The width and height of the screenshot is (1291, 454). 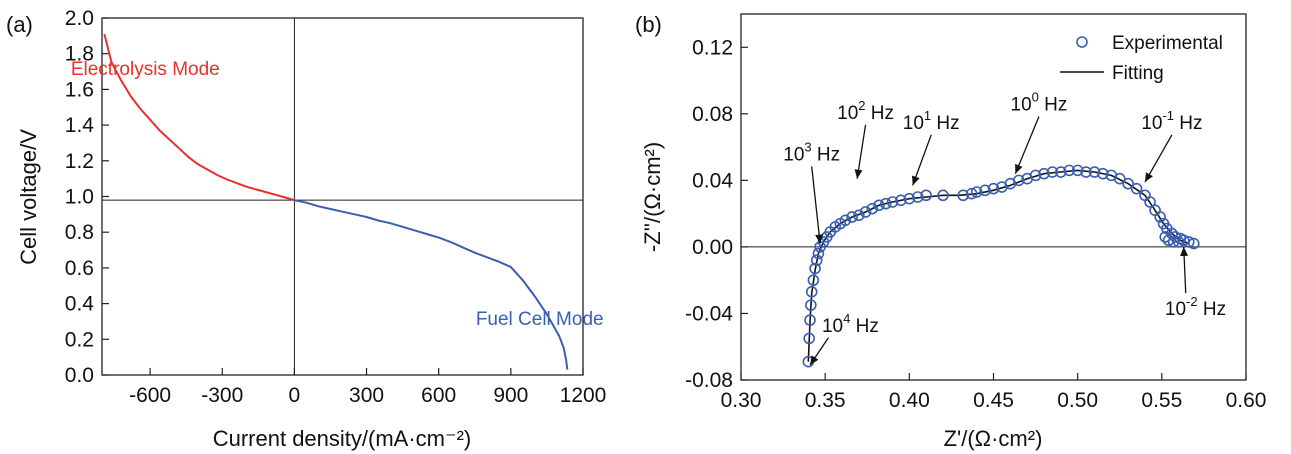 What do you see at coordinates (28, 197) in the screenshot?
I see `panel-a-y-axis-label: Cell voltage/V` at bounding box center [28, 197].